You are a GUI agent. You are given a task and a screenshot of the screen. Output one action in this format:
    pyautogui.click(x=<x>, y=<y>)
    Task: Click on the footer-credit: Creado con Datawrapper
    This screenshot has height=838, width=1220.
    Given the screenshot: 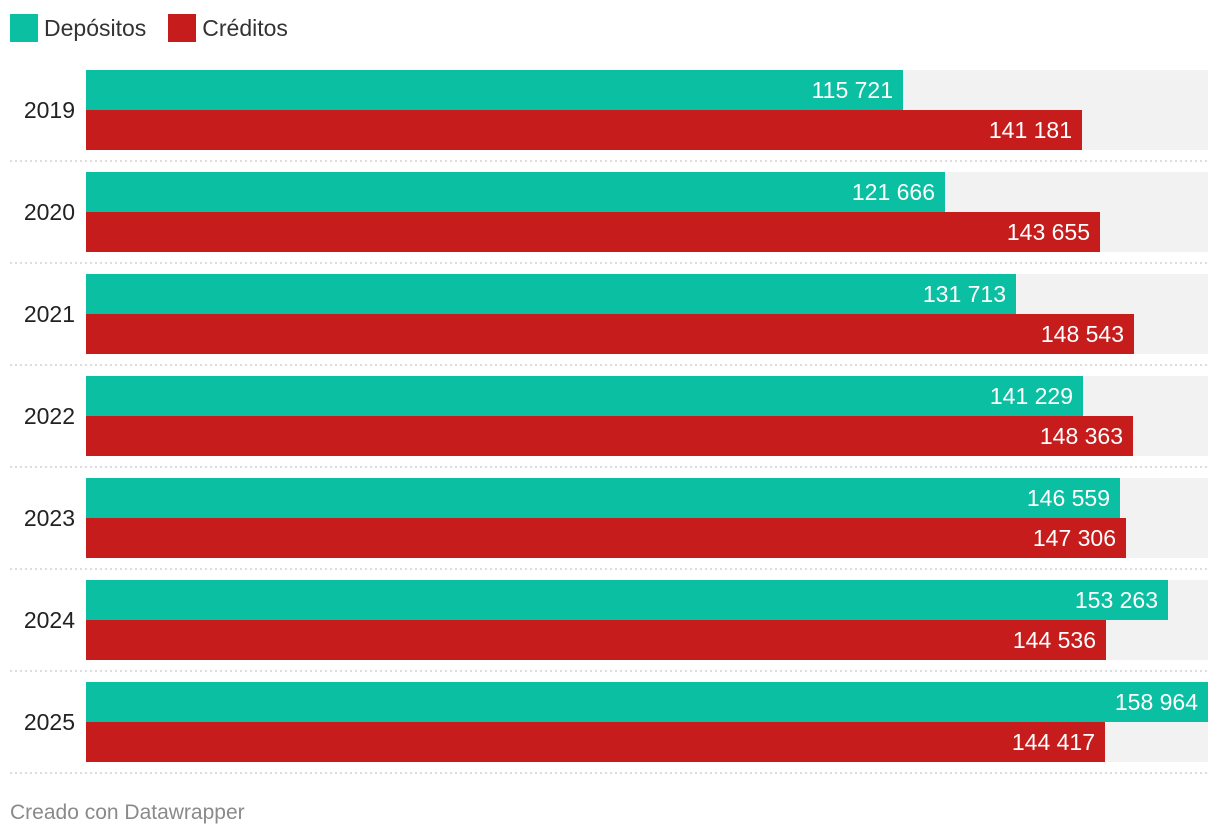 What is the action you would take?
    pyautogui.click(x=127, y=812)
    